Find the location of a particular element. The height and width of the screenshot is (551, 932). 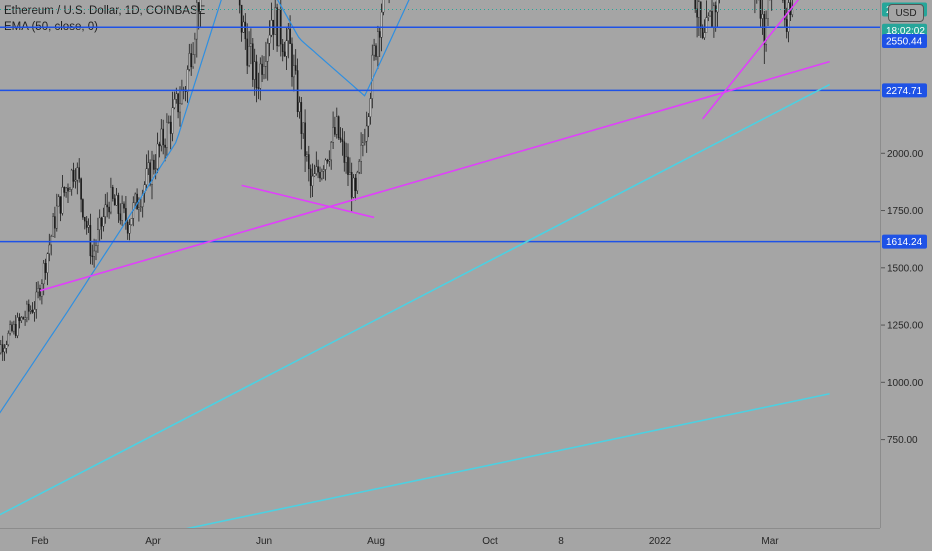

price-tick-label: 1750.00 is located at coordinates (905, 211).